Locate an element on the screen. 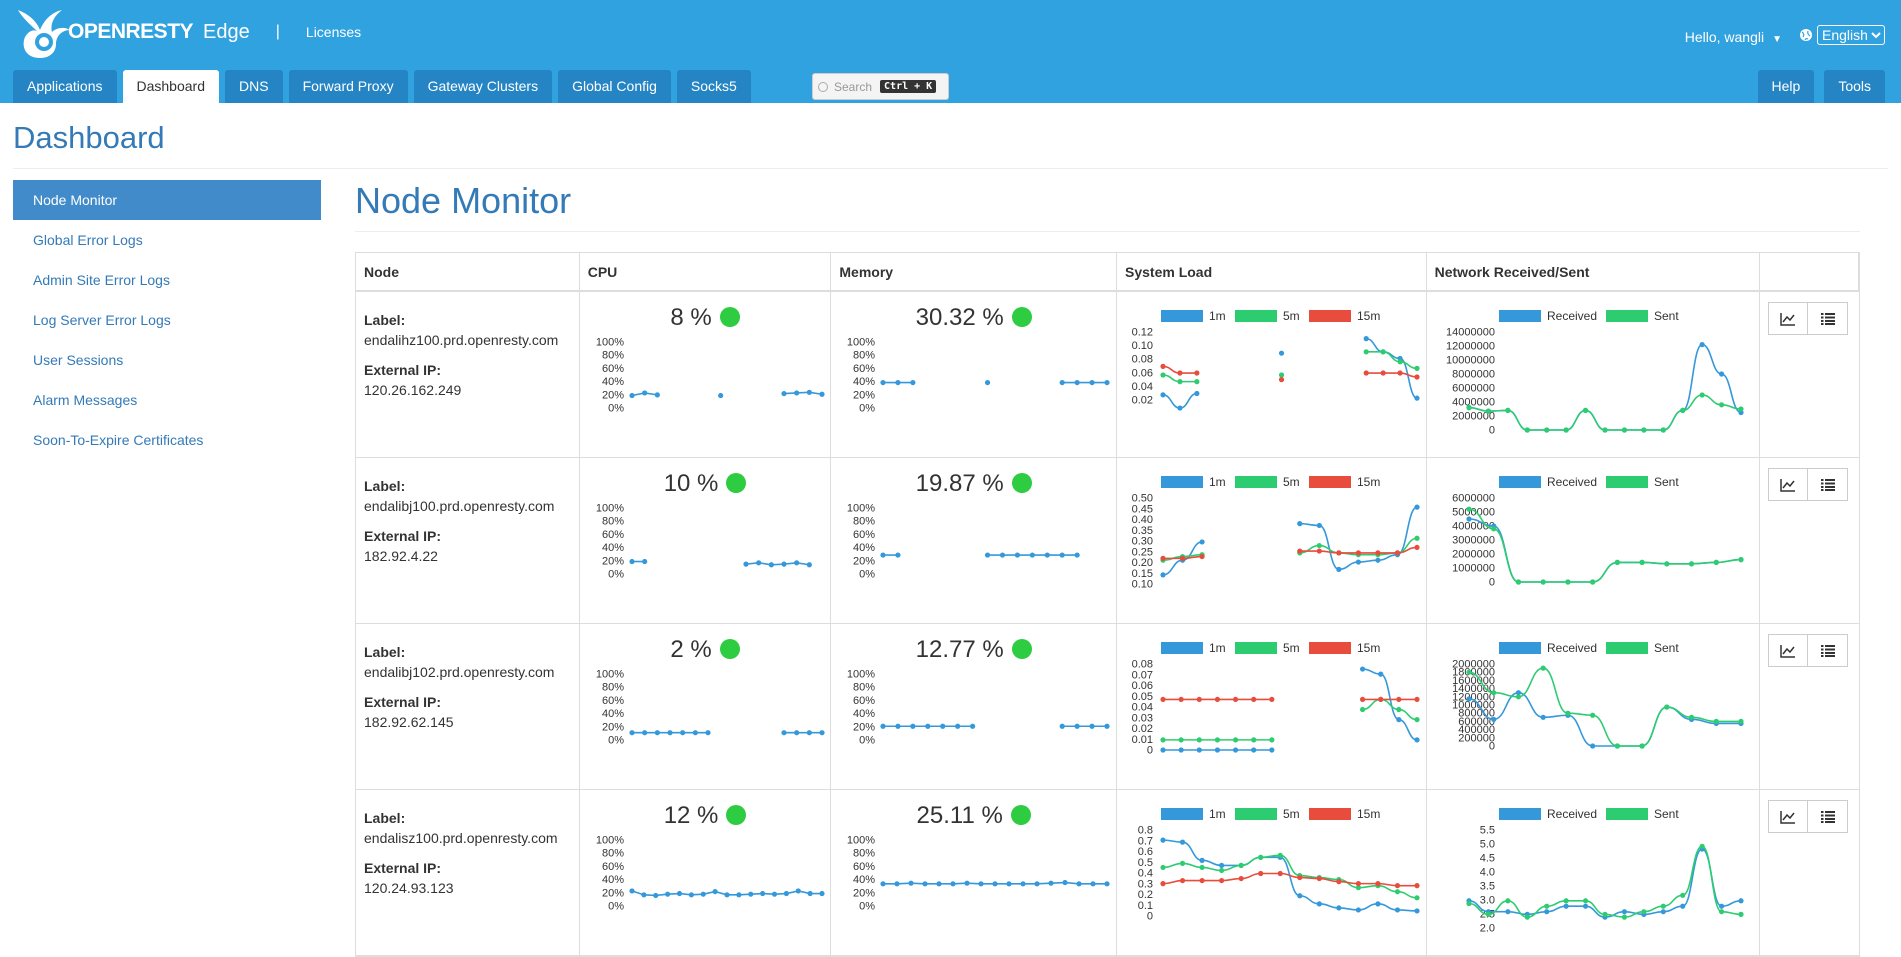 The width and height of the screenshot is (1901, 957). load-legend-label: 5m is located at coordinates (1291, 814).